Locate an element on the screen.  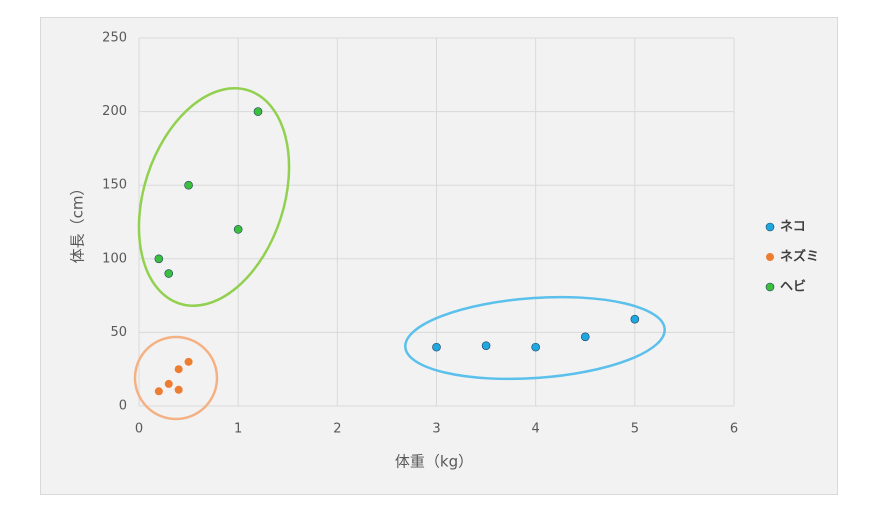
x-axis-title: 体重（kg） is located at coordinates (434, 462).